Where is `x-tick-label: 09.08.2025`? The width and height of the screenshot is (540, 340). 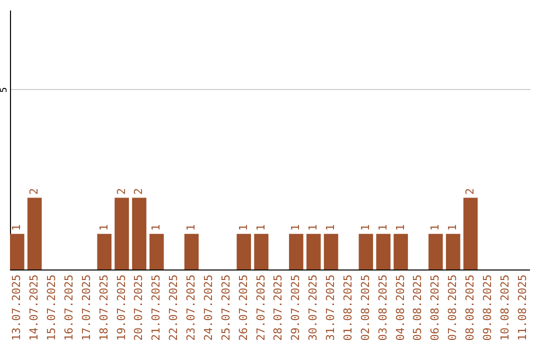
x-tick-label: 09.08.2025 is located at coordinates (487, 307).